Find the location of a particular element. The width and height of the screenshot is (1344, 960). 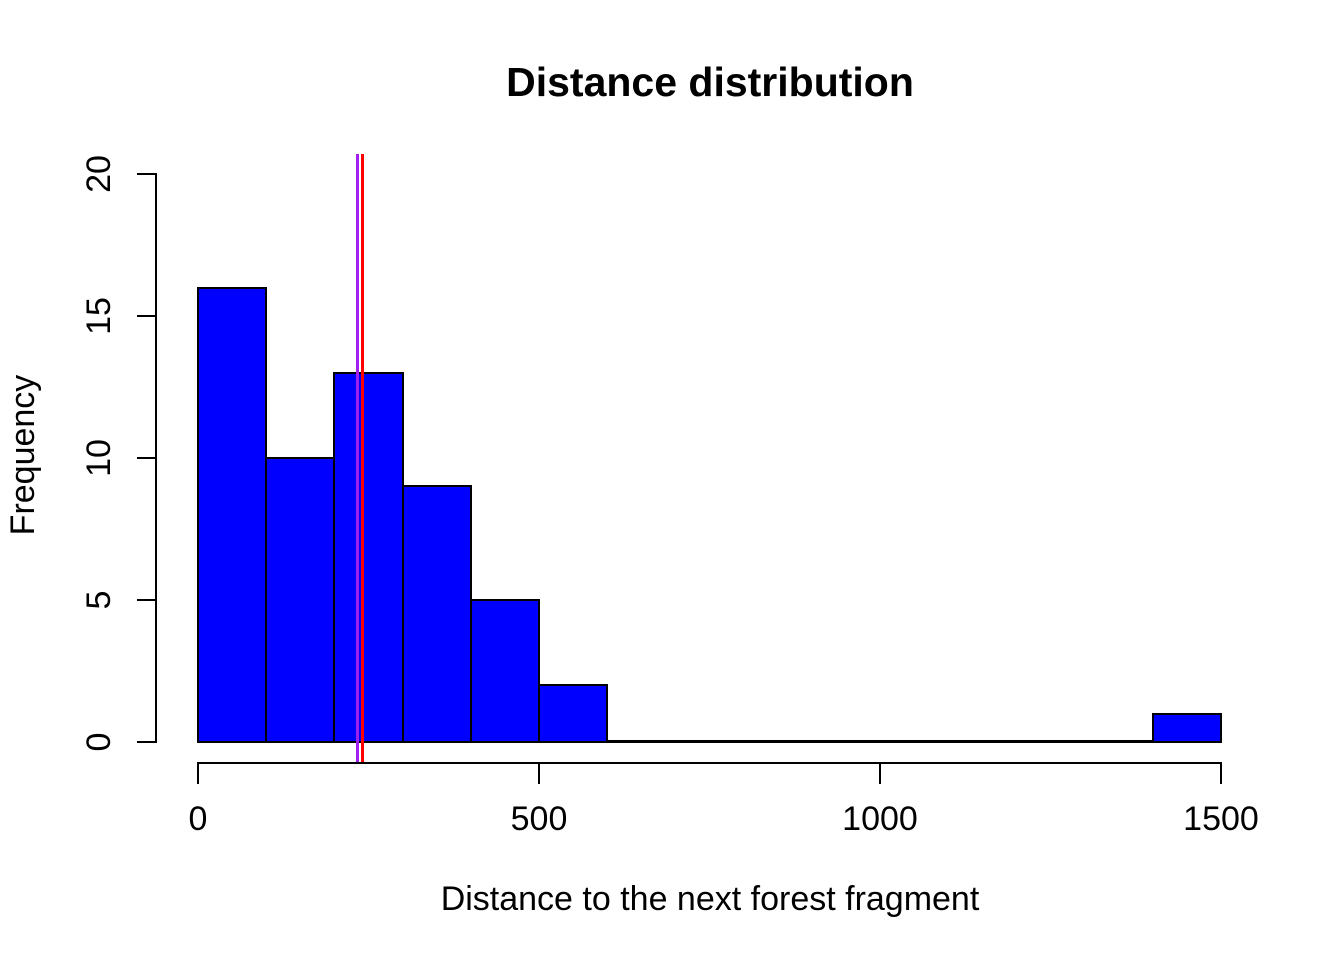

reference-line-red is located at coordinates (362, 458).